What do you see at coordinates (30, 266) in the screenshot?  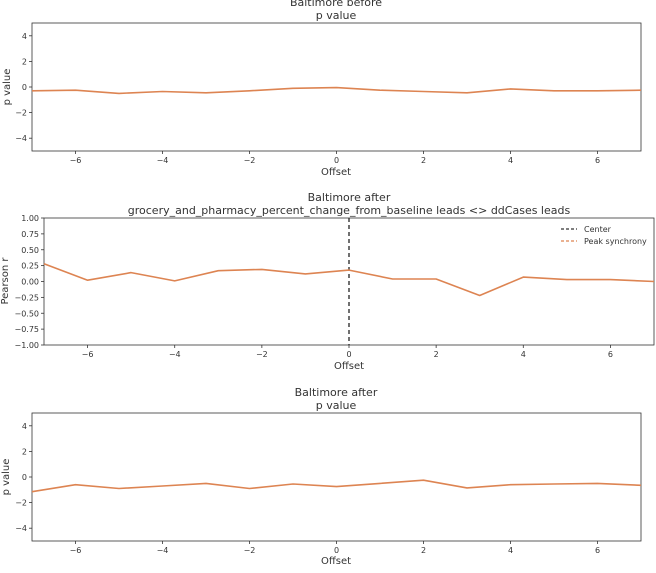 I see `y-tick-label: 0.25` at bounding box center [30, 266].